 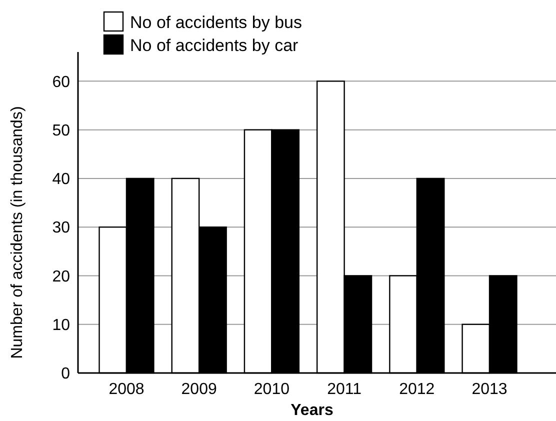 What do you see at coordinates (216, 22) in the screenshot?
I see `legend-label: No of accidents by bus` at bounding box center [216, 22].